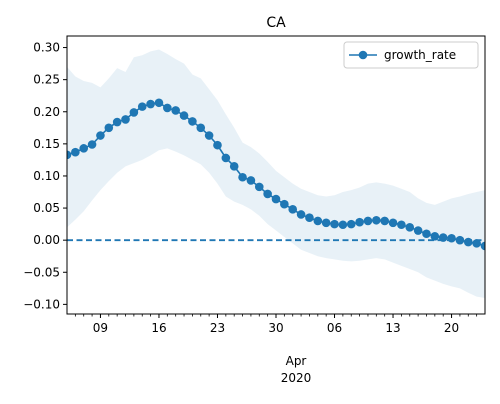 This screenshot has height=404, width=500. What do you see at coordinates (46, 80) in the screenshot?
I see `y-tick-label: 0.25` at bounding box center [46, 80].